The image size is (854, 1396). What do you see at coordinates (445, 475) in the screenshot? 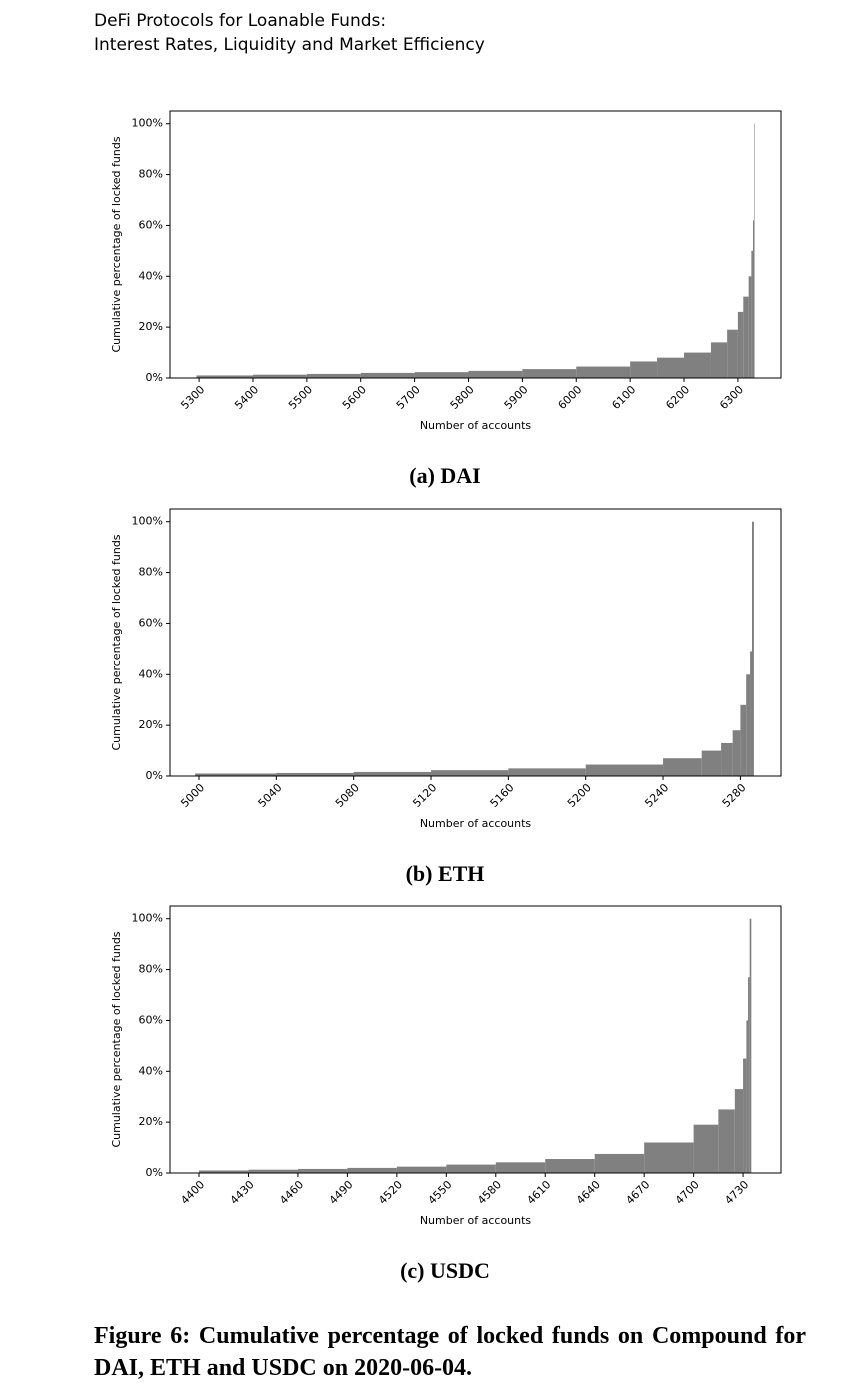
I see `subcaption: (a) DAI` at bounding box center [445, 475].